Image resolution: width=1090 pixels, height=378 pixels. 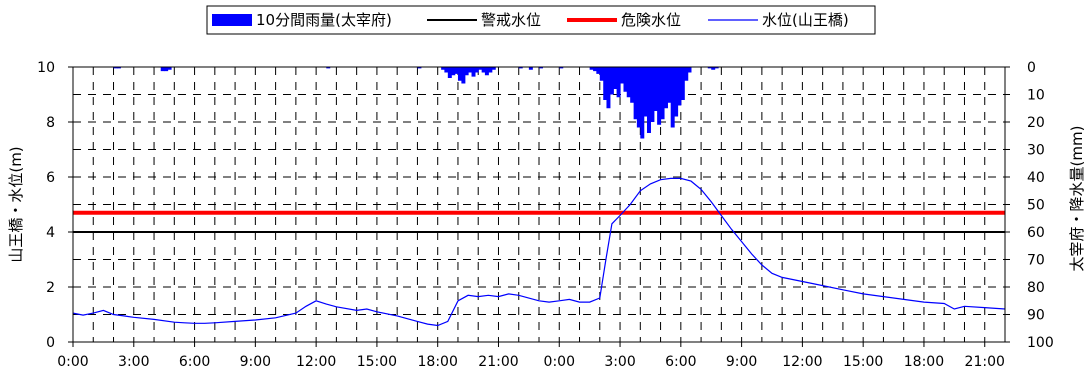 I want to click on y-right-tick-label: 90, so click(x=1036, y=316).